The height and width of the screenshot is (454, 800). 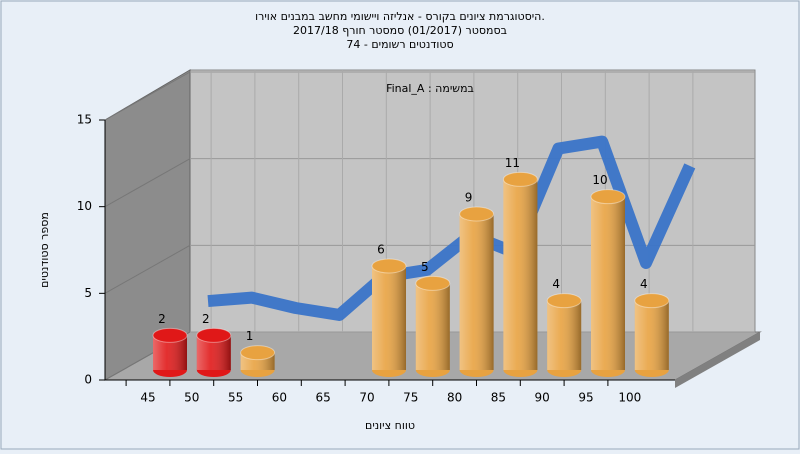 What do you see at coordinates (430, 88) in the screenshot?
I see `annotation: Final_A : במשימה` at bounding box center [430, 88].